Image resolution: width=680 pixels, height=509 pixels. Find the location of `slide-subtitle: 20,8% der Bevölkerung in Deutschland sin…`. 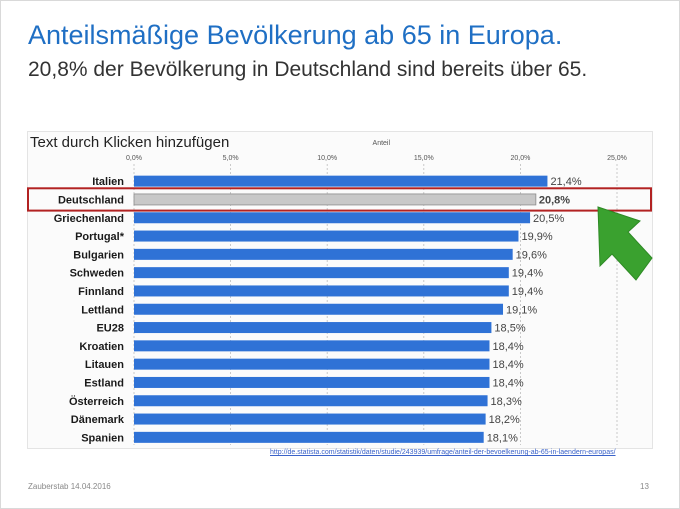

slide-subtitle: 20,8% der Bevölkerung in Deutschland sin… is located at coordinates (308, 69).